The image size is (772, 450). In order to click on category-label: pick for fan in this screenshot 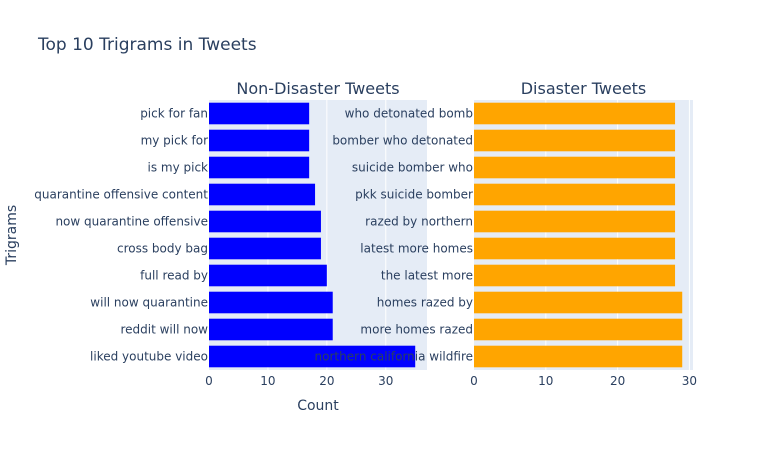, I will do `click(174, 114)`.